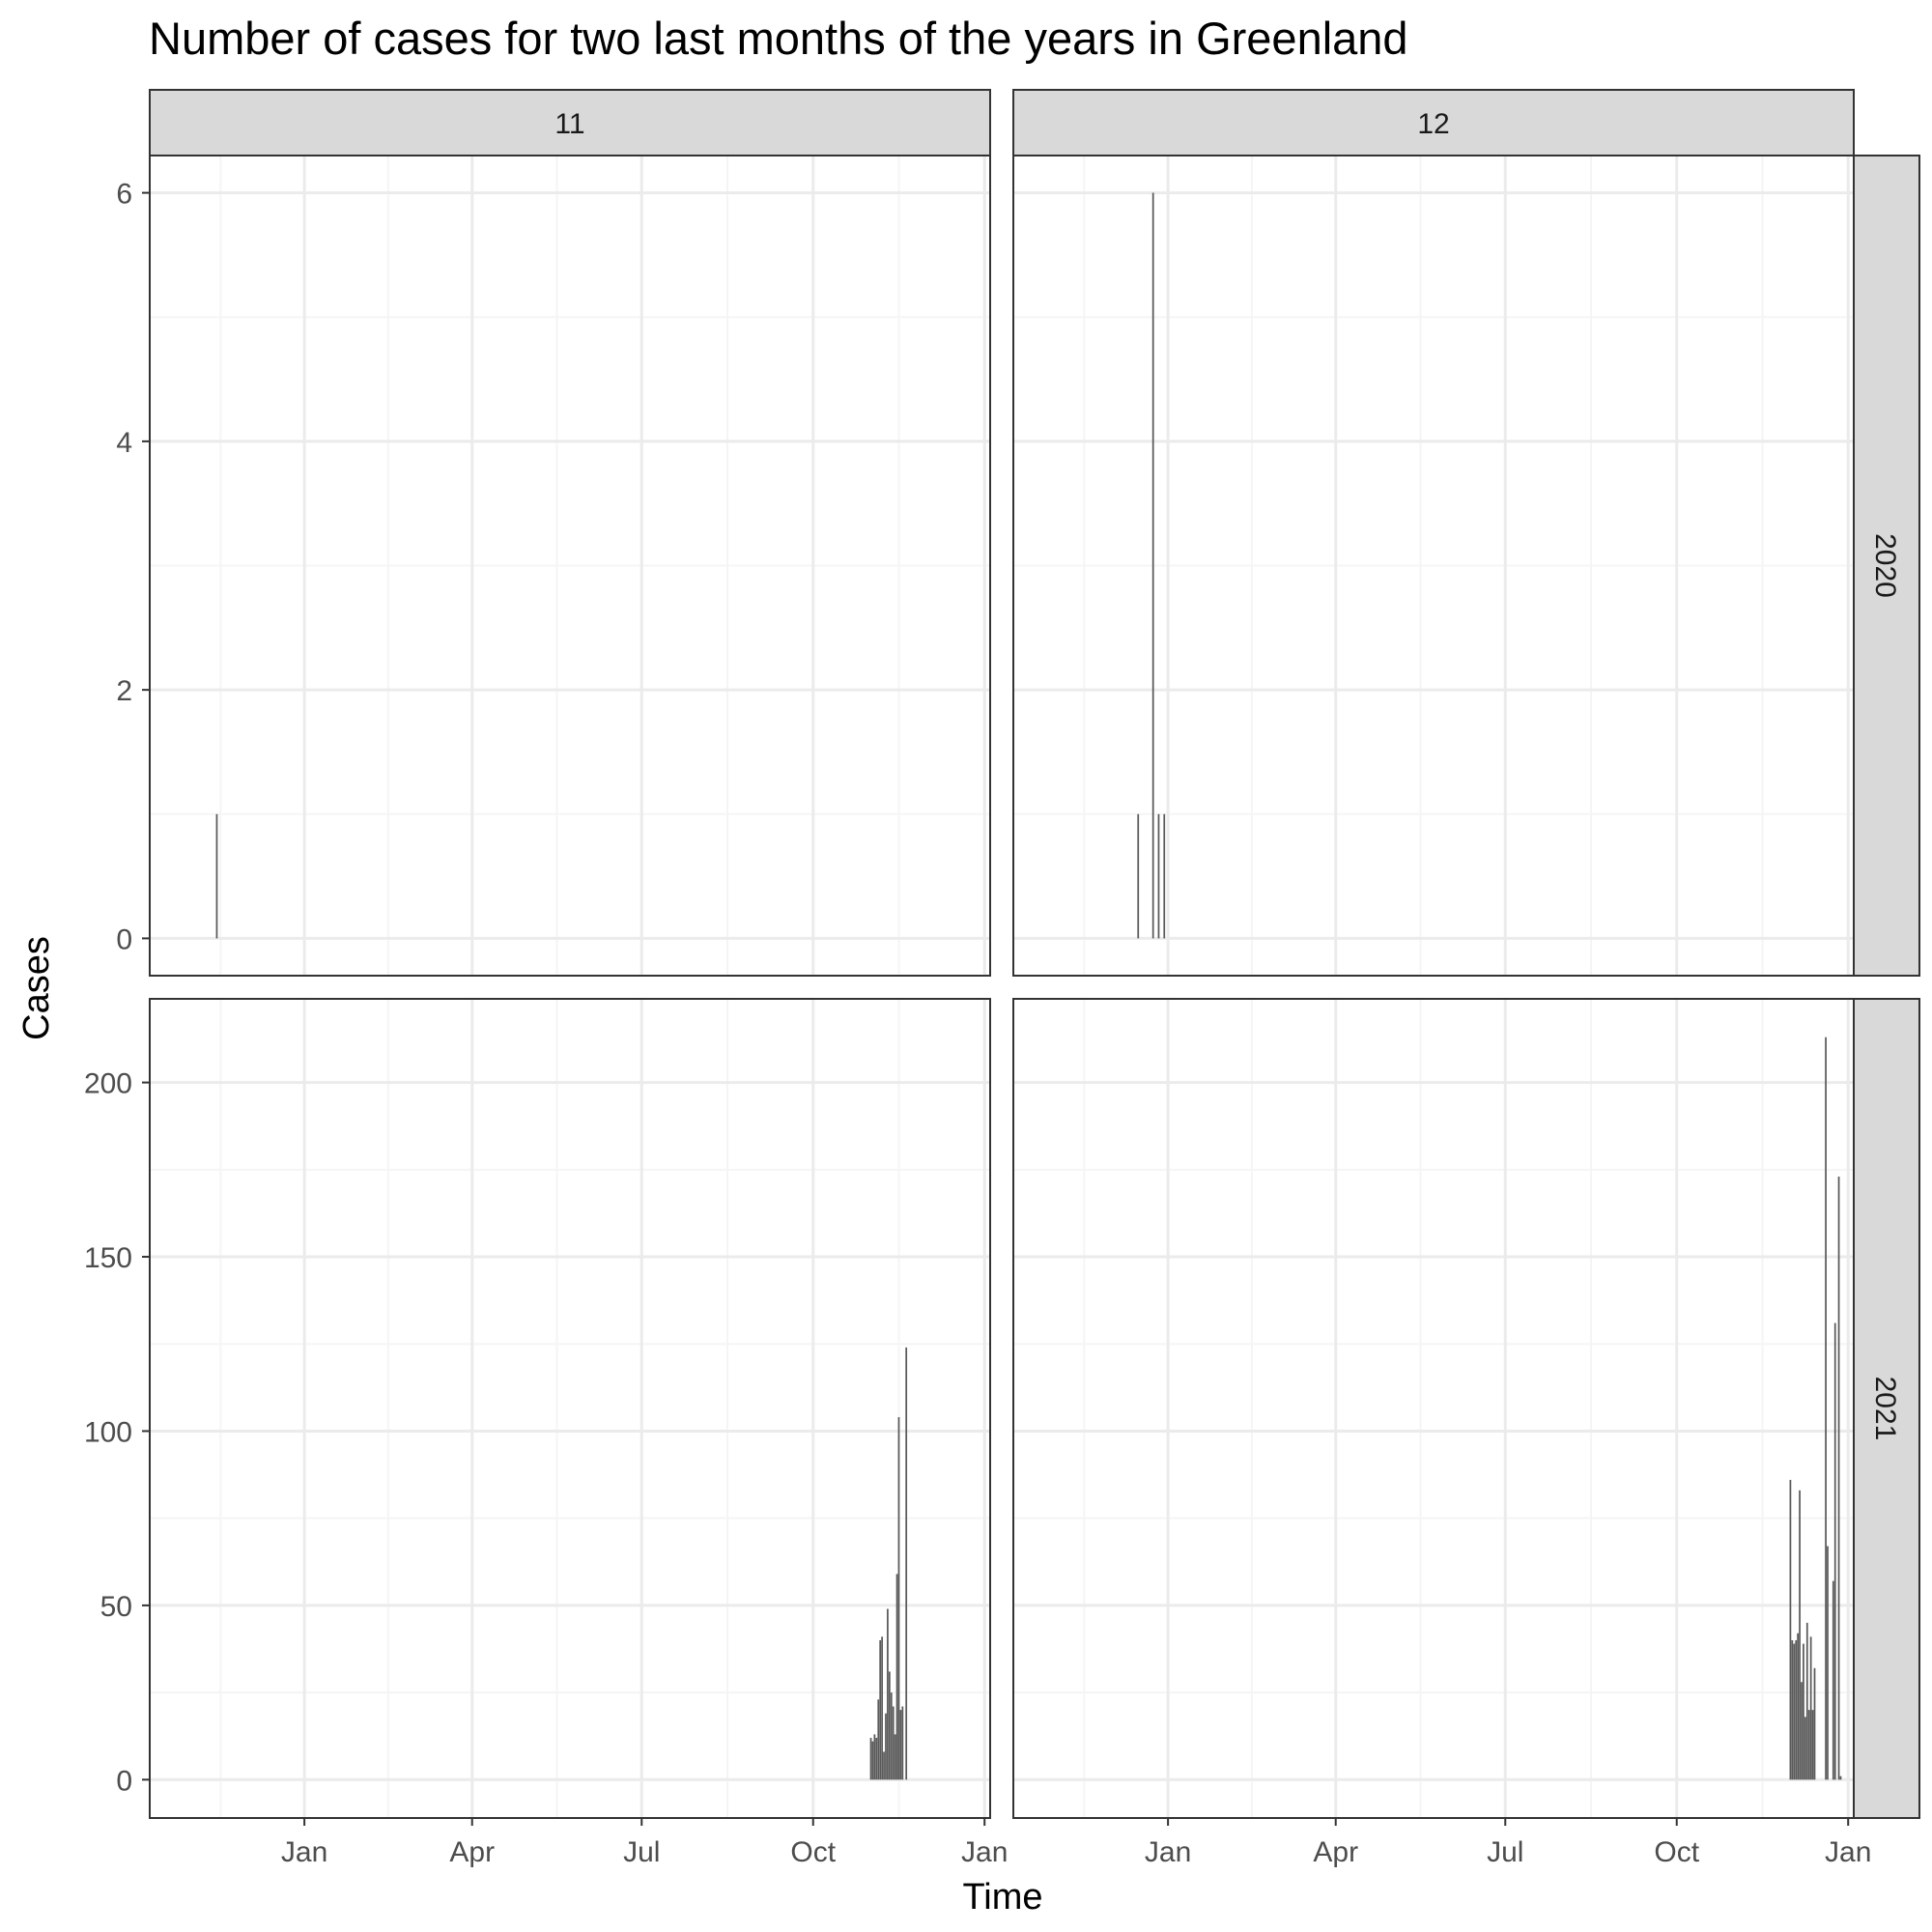 The image size is (1932, 1932). I want to click on y-tick-label: 2, so click(124, 691).